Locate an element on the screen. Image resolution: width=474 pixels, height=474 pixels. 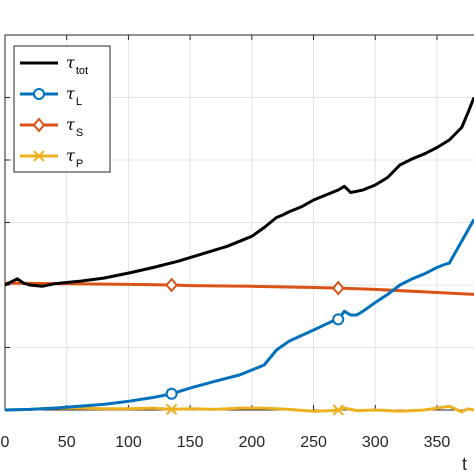
x-tick-label: 150 is located at coordinates (190, 442).